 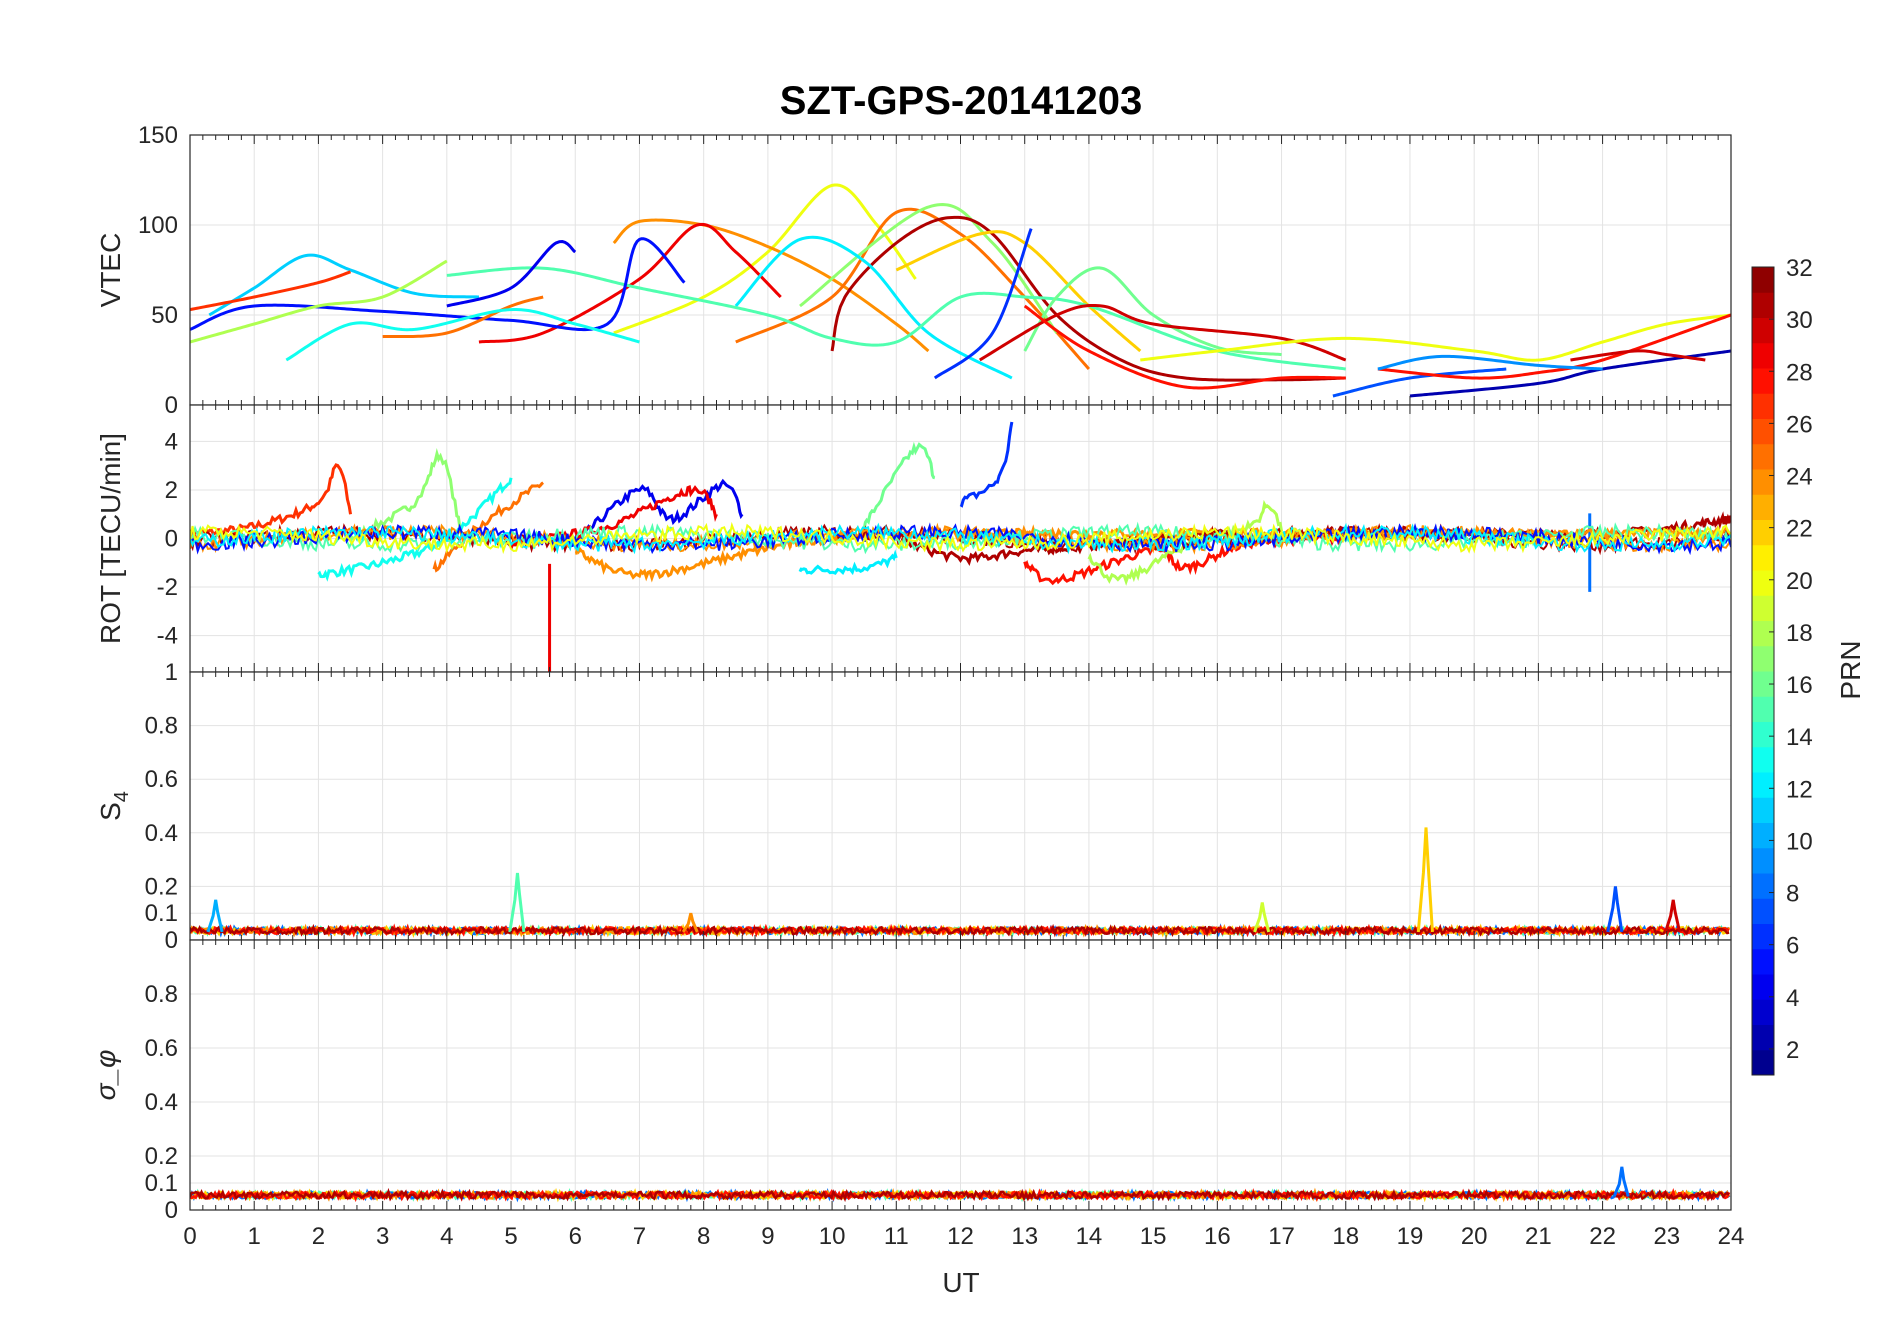 I want to click on colorbar-tick-label: 12, so click(x=1799, y=789).